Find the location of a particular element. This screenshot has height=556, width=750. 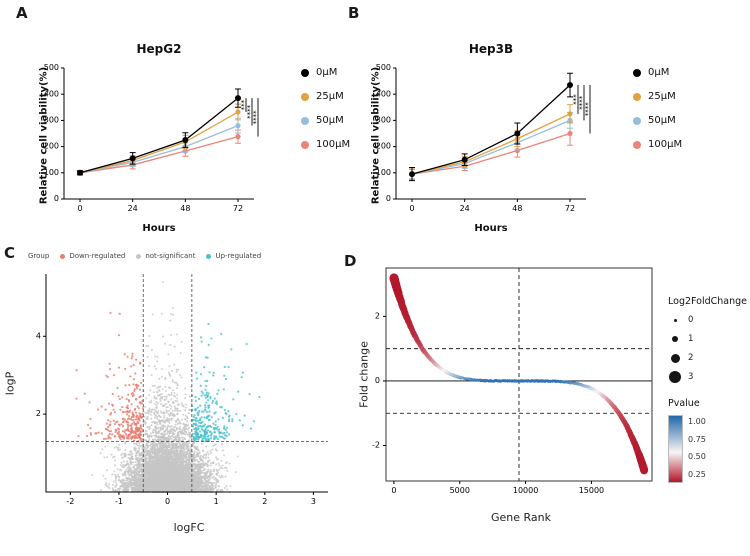

size-legend-value: 3 is located at coordinates (691, 377).